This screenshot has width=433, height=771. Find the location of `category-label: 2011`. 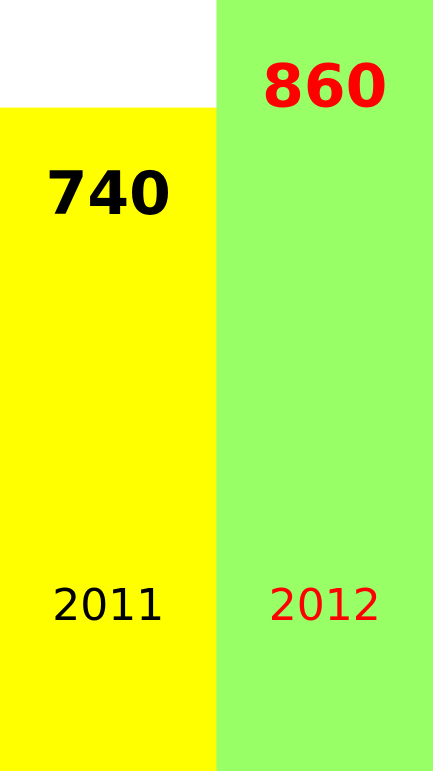

category-label: 2011 is located at coordinates (108, 605).